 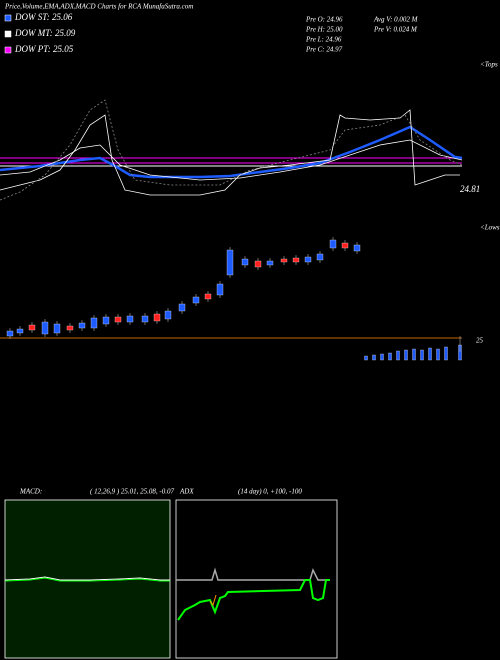 I want to click on quote-text: Pre V: 0.024 M, so click(x=395, y=30).